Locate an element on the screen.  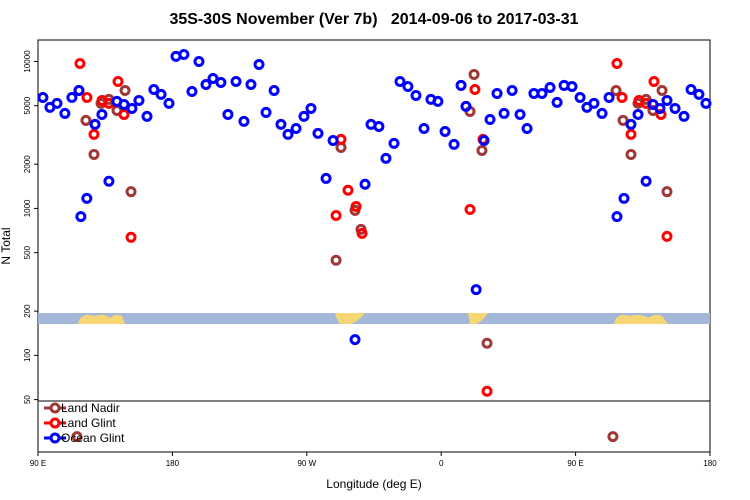
y-tick-label: 500 is located at coordinates (27, 252).